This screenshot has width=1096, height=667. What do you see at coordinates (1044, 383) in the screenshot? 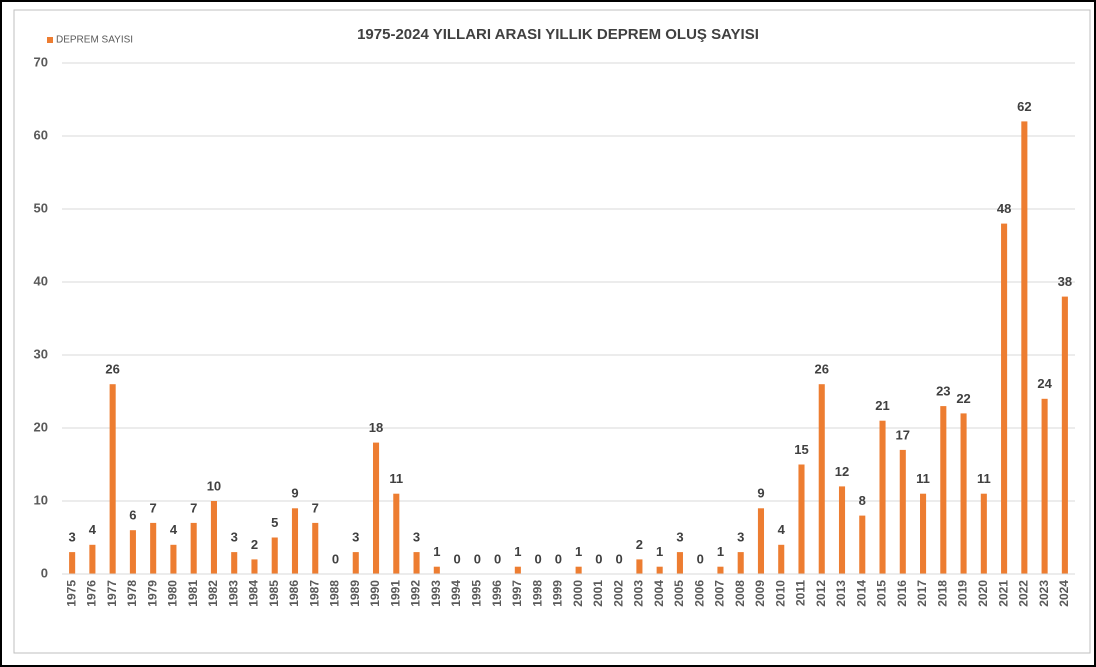
I see `data-label: 24` at bounding box center [1044, 383].